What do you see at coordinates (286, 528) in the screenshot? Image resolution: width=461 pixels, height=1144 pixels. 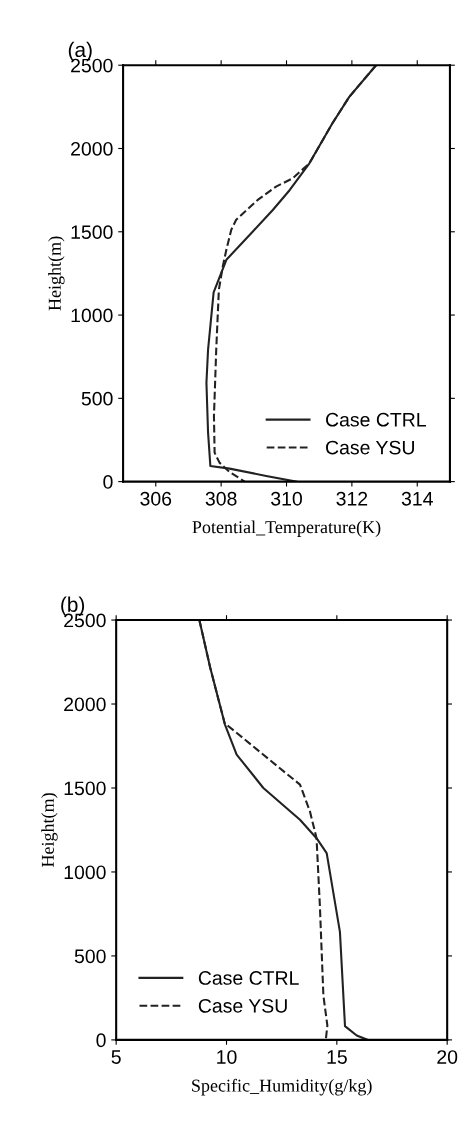 I see `x-axis-title: Potential_Temperature(K)` at bounding box center [286, 528].